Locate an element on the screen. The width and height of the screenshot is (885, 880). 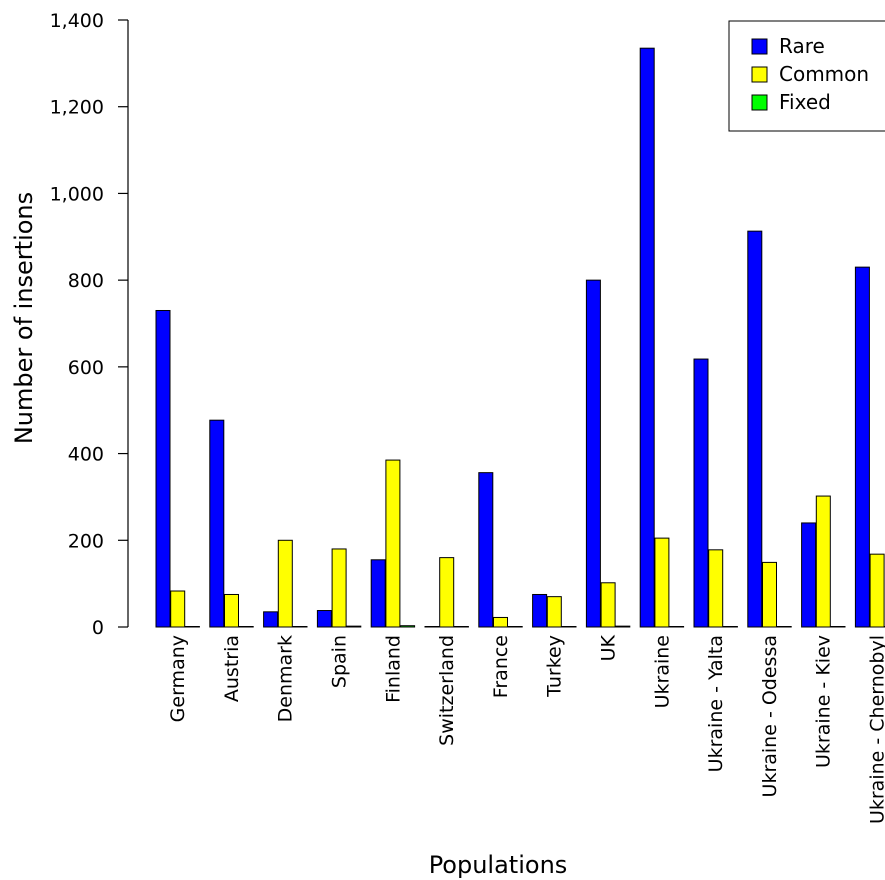
y-axis: 0 200 400 600 800 1,000 1,200 1,400 is located at coordinates (89, 324).